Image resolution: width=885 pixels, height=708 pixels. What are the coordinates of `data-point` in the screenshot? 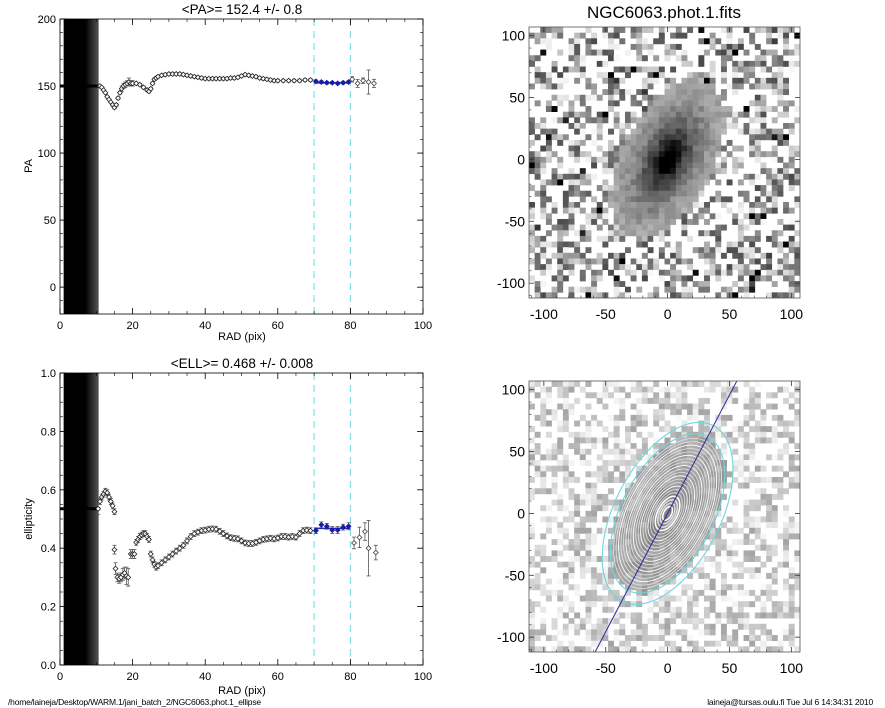 It's located at (295, 537).